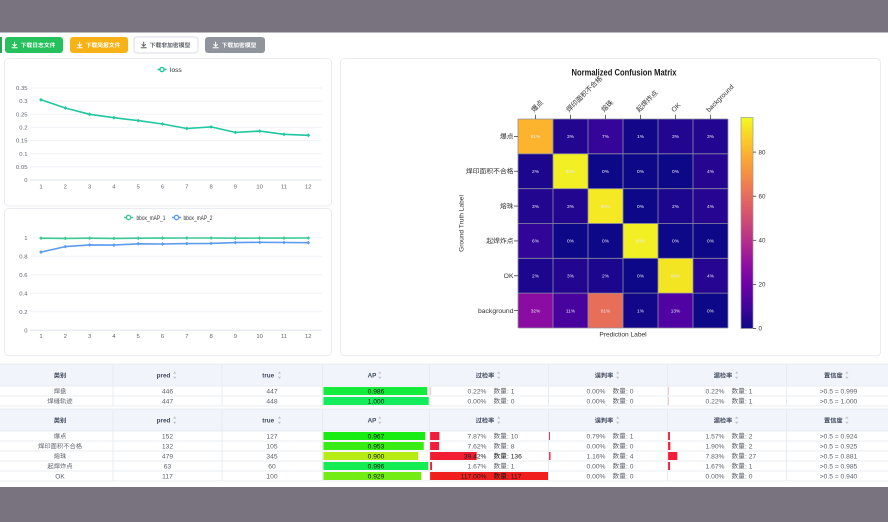 This screenshot has height=522, width=888. What do you see at coordinates (536, 311) in the screenshot?
I see `svg-text: 32%` at bounding box center [536, 311].